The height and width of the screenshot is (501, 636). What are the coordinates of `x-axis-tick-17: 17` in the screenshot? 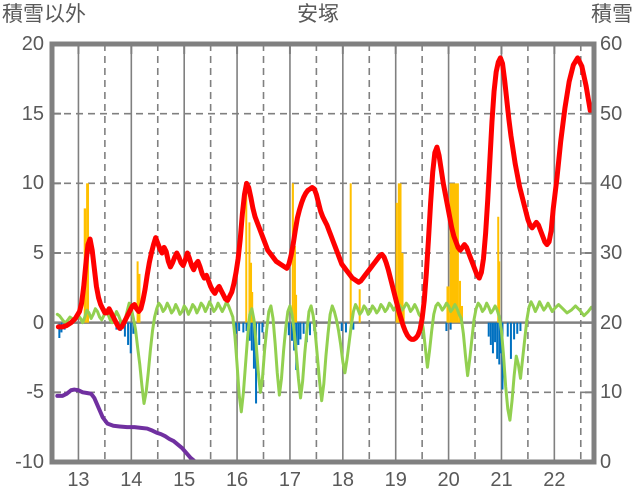 It's located at (290, 480).